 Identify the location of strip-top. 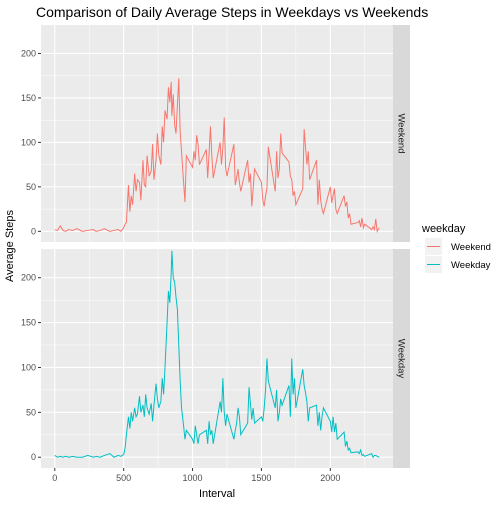
(401, 133).